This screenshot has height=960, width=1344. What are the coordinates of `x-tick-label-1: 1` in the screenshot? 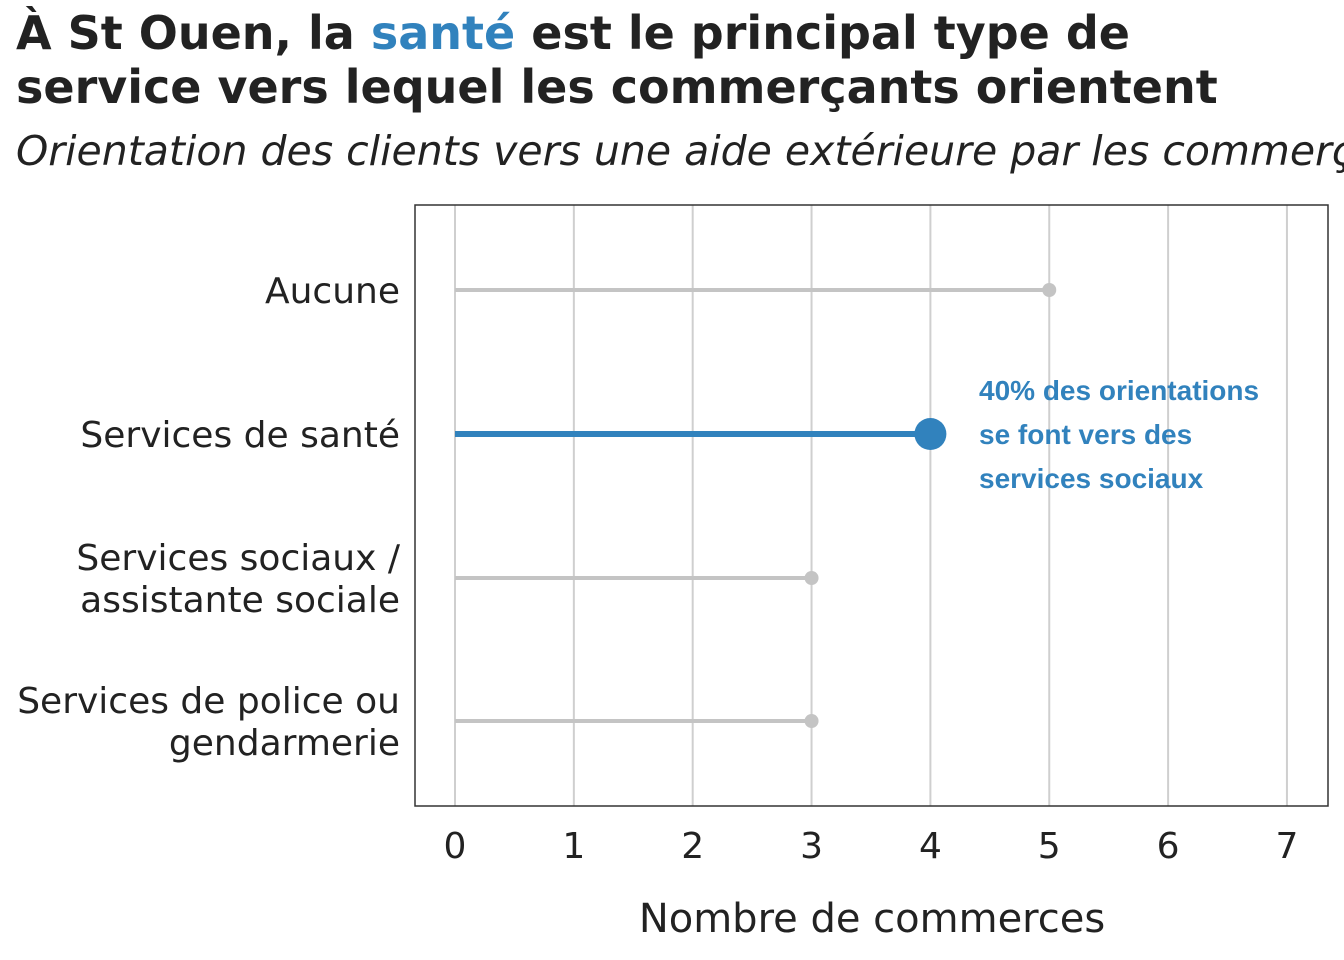 It's located at (573, 846).